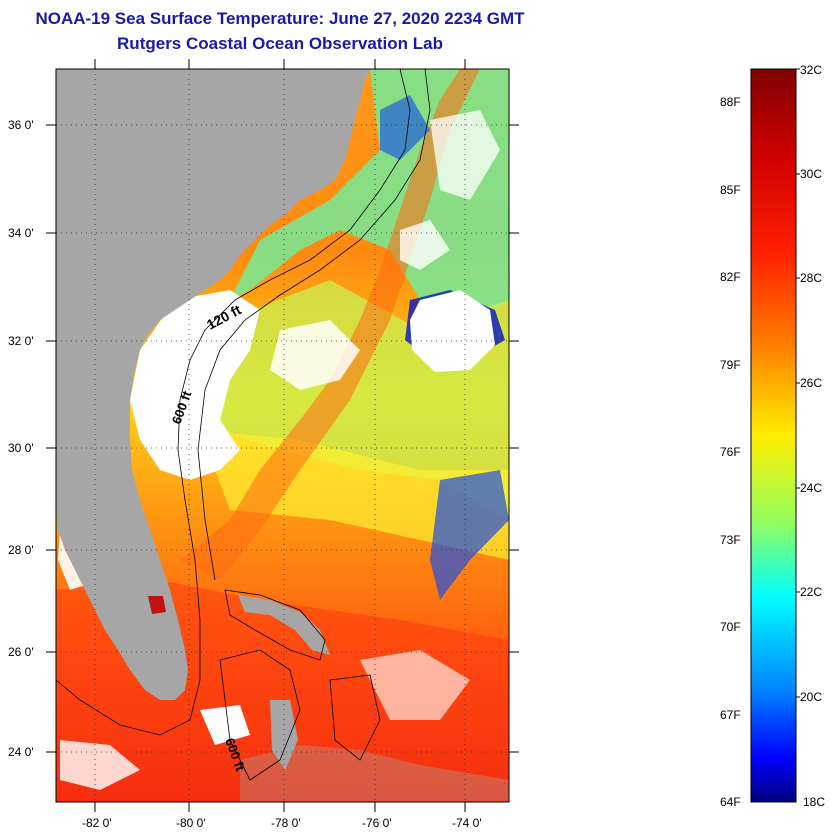  I want to click on fahrenheit-tick-label: 88F, so click(730, 102).